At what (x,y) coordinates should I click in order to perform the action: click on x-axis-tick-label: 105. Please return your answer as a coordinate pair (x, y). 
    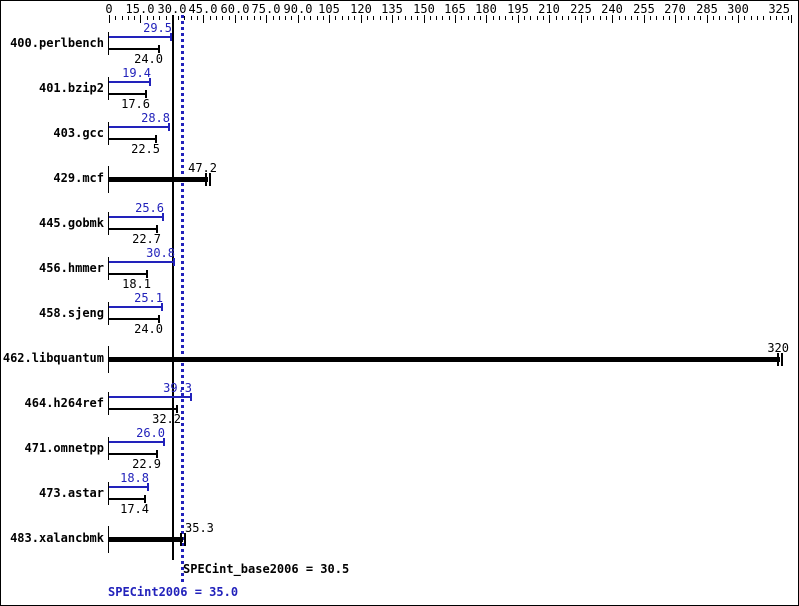
    Looking at the image, I should click on (329, 9).